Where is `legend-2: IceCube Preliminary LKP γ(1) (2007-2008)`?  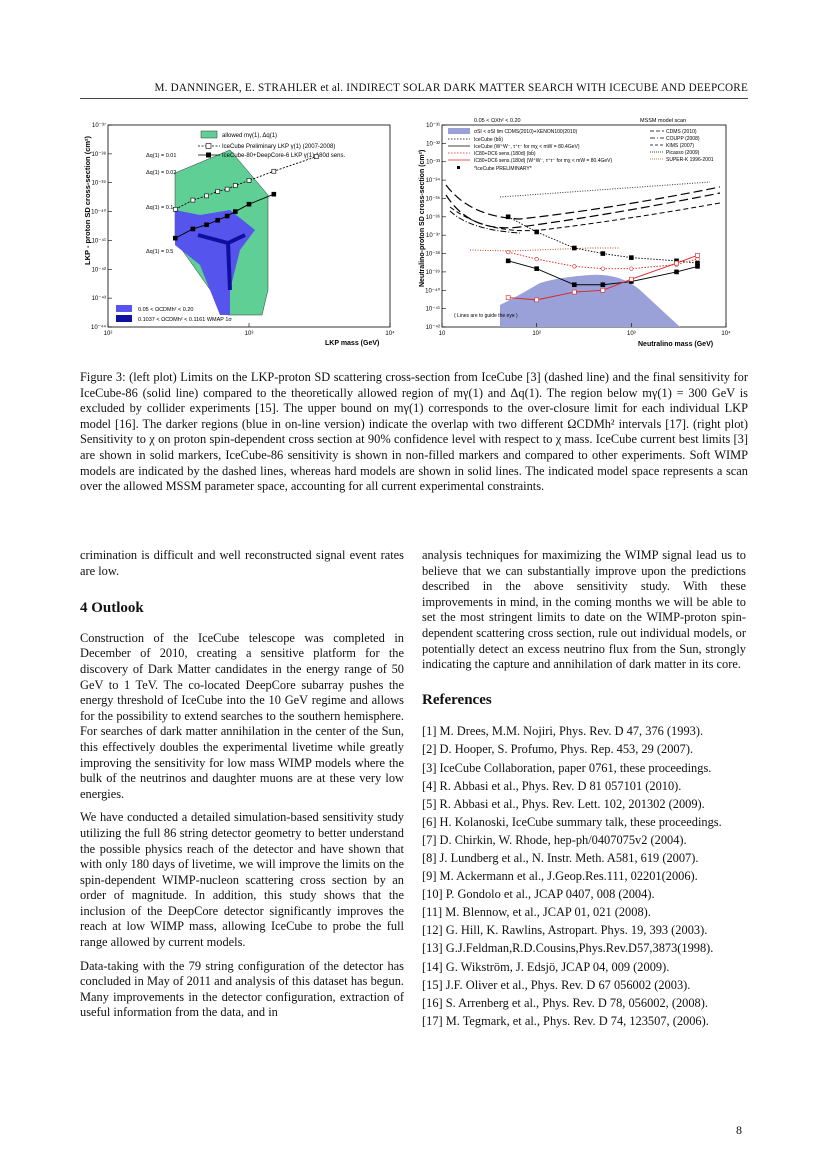 legend-2: IceCube Preliminary LKP γ(1) (2007-2008) is located at coordinates (278, 147).